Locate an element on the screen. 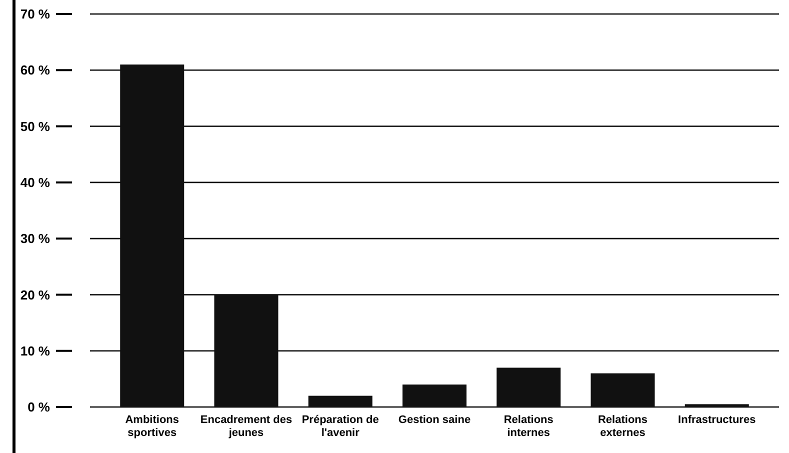  y-tick-label: 0 % is located at coordinates (39, 407).